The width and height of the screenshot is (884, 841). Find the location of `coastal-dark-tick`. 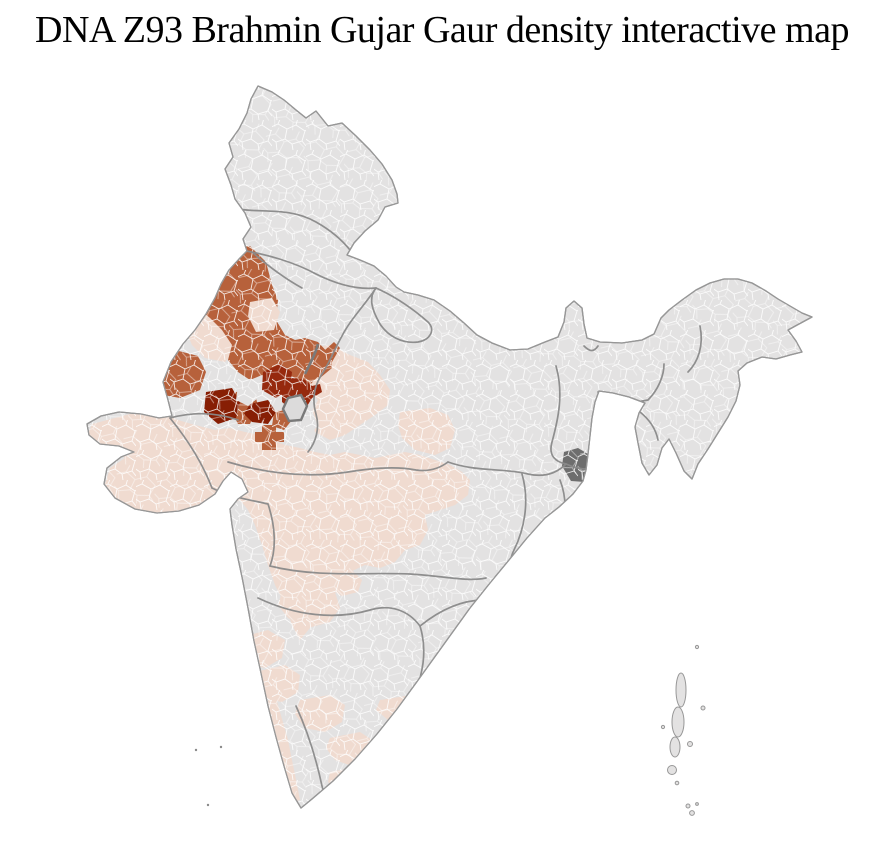

coastal-dark-tick is located at coordinates (203, 566).